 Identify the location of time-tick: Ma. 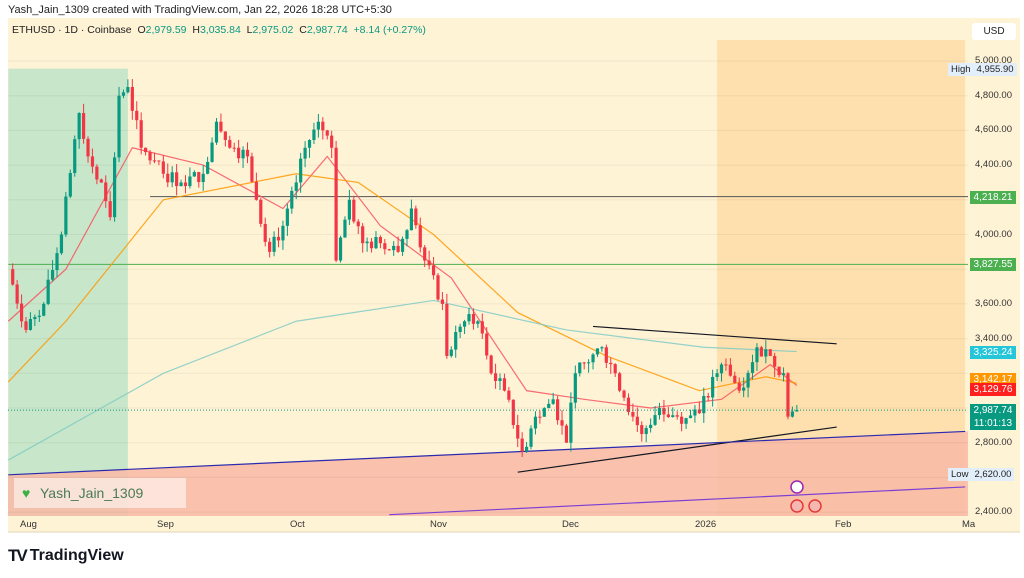
(969, 524).